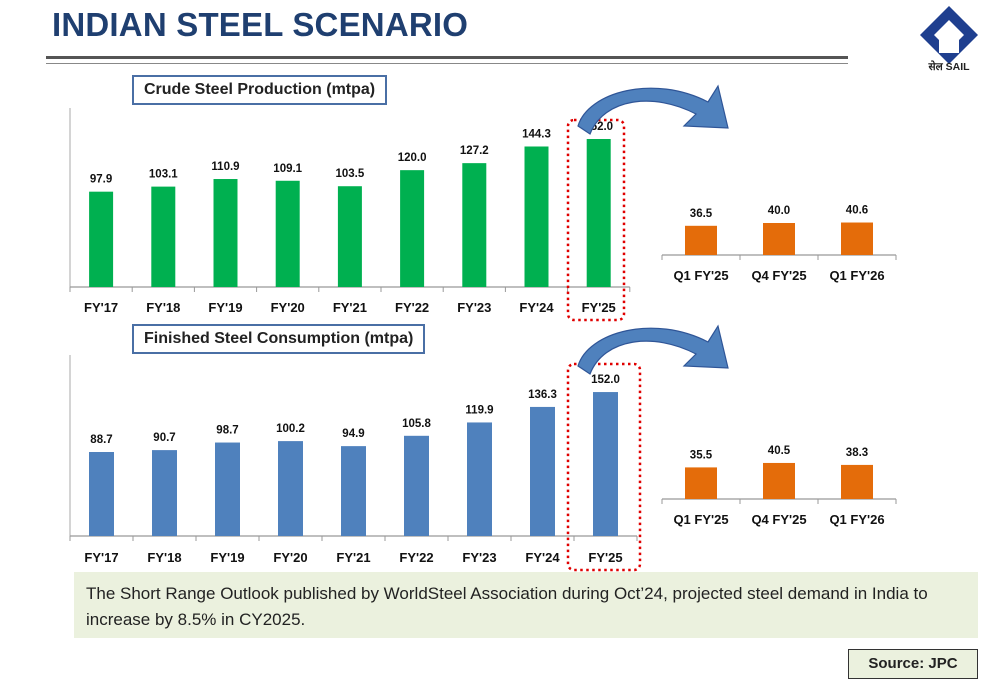 The image size is (1000, 685). Describe the element at coordinates (536, 307) in the screenshot. I see `crude-category-label-8: FY'24` at that location.